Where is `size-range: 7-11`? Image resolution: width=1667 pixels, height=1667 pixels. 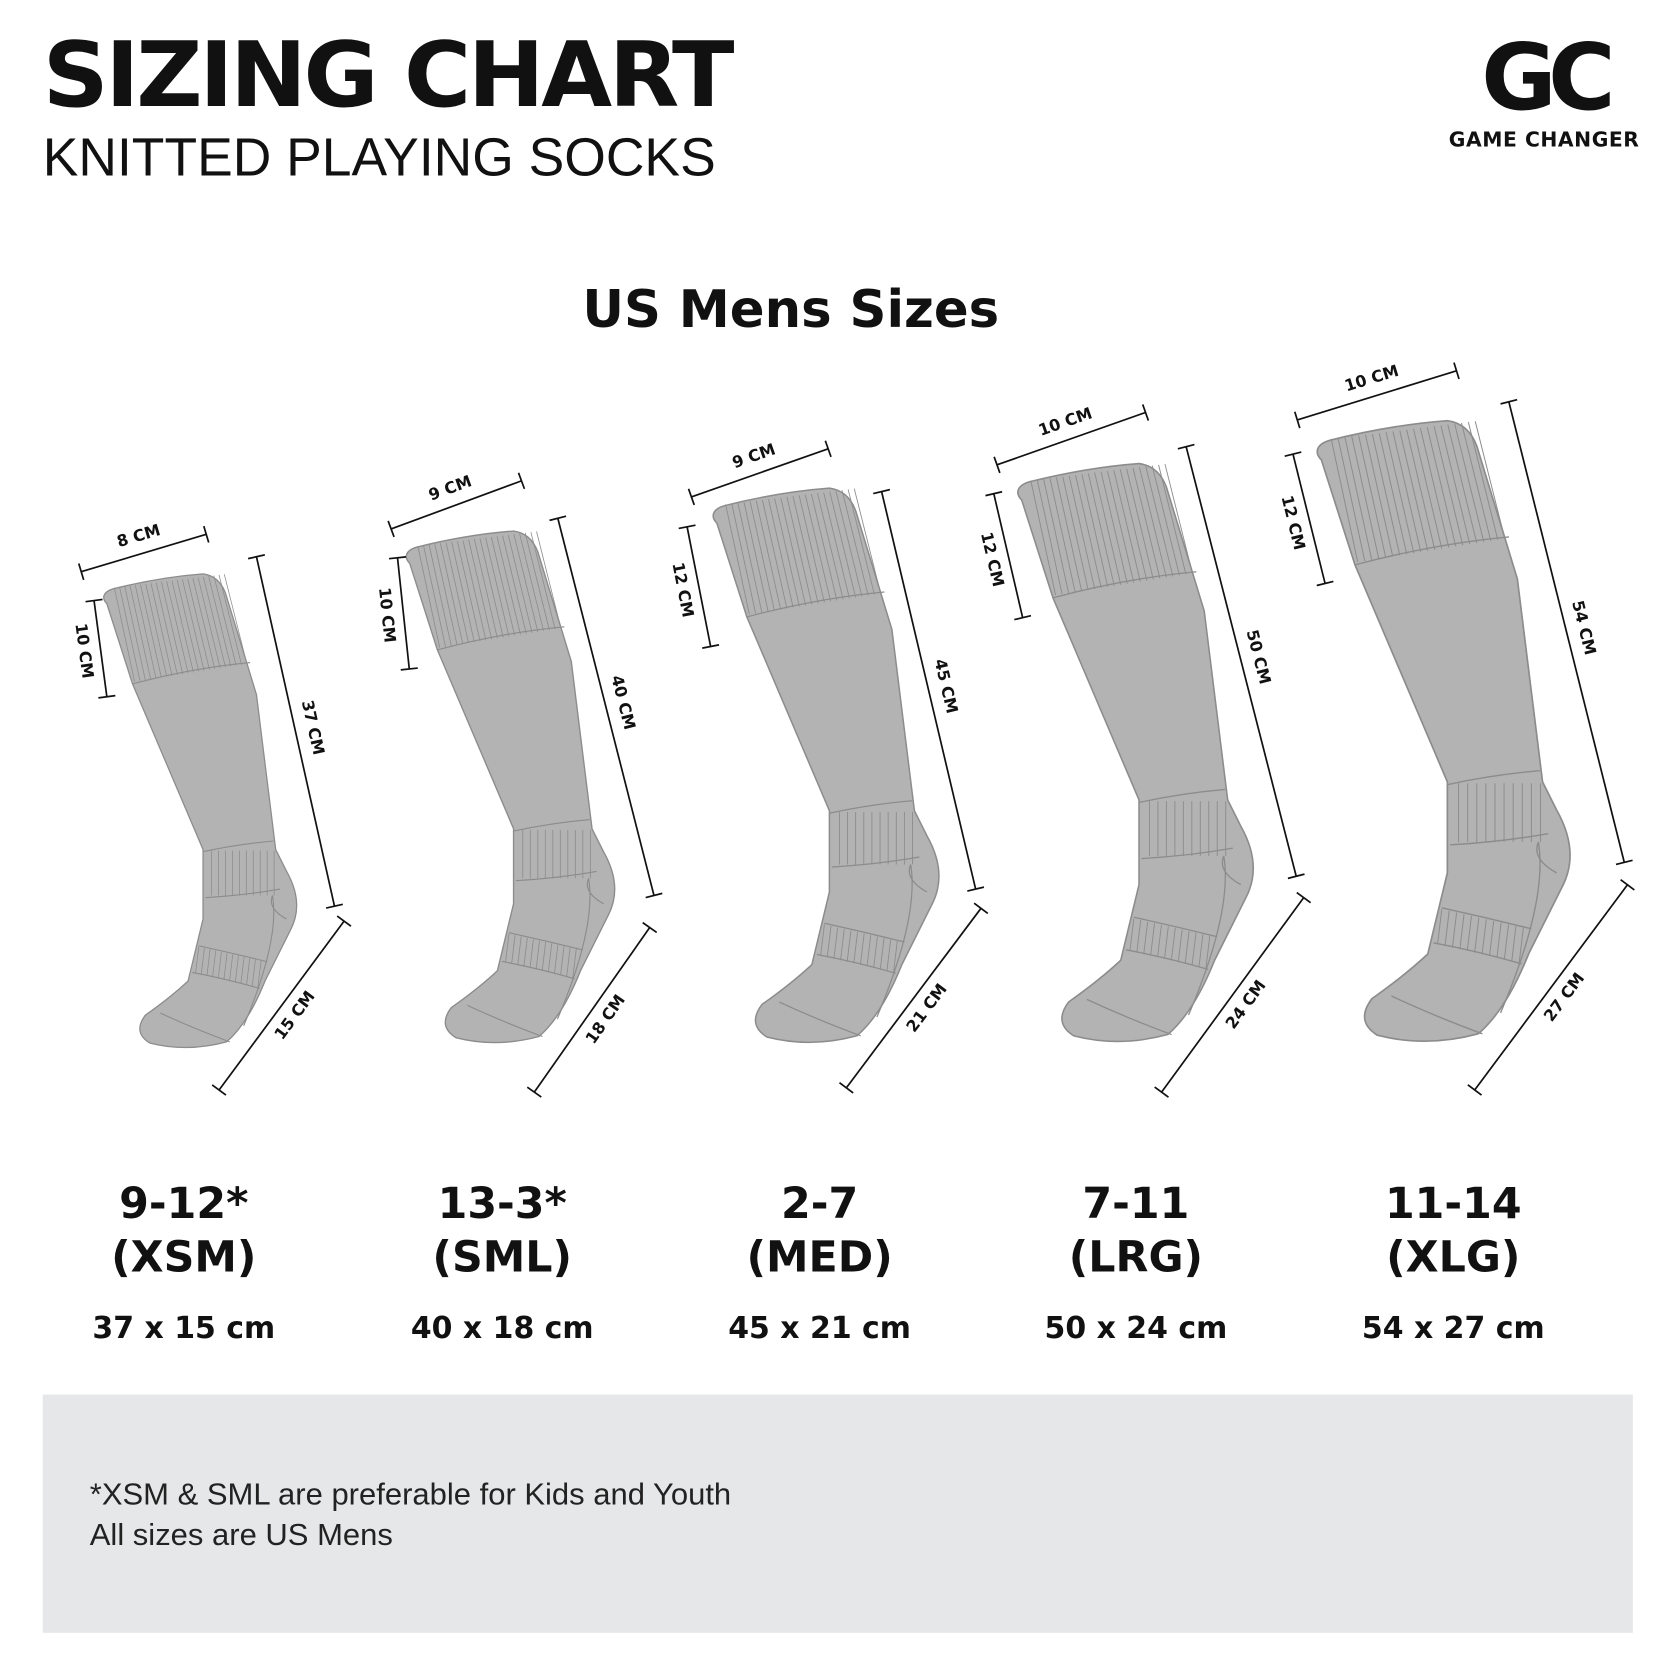 size-range: 7-11 is located at coordinates (1136, 1204).